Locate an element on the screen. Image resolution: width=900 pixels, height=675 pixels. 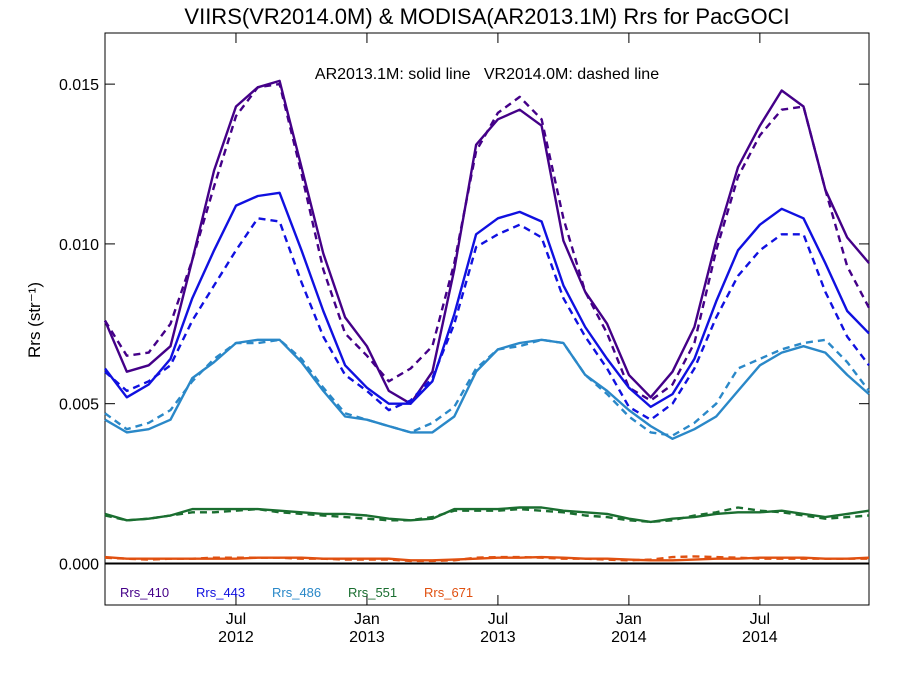
series-line-rrs-551-solid is located at coordinates (487, 515).